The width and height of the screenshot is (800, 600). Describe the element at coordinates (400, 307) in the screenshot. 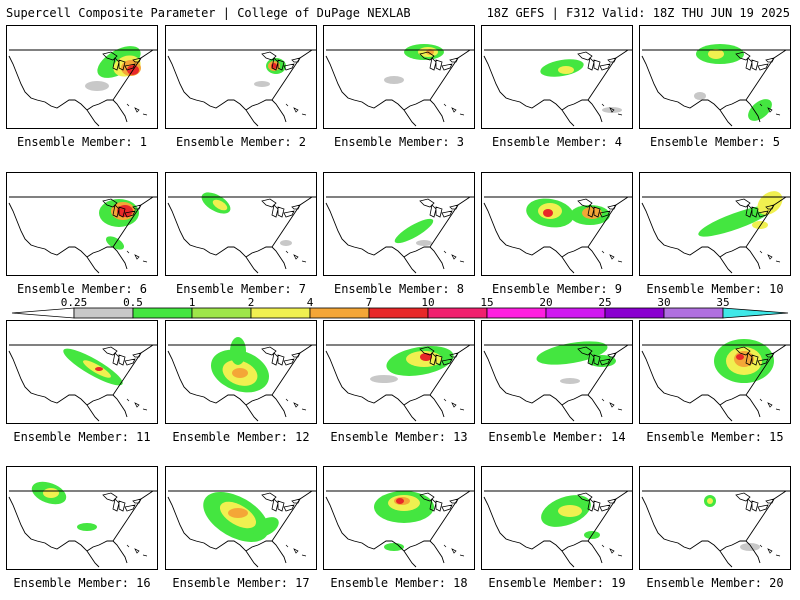

I see `color-scale-legend: 0.25 0.5 1 2 4 7 10 15 20 25 30 35` at that location.